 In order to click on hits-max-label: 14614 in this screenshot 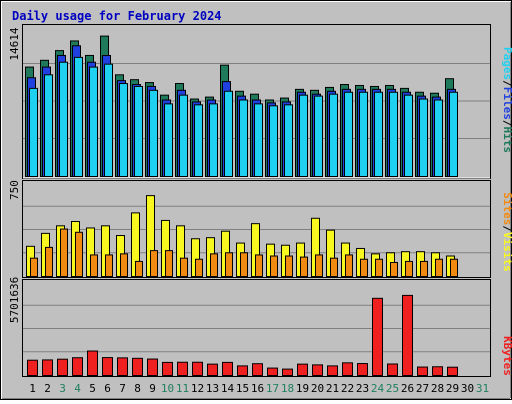, I will do `click(14, 43)`.